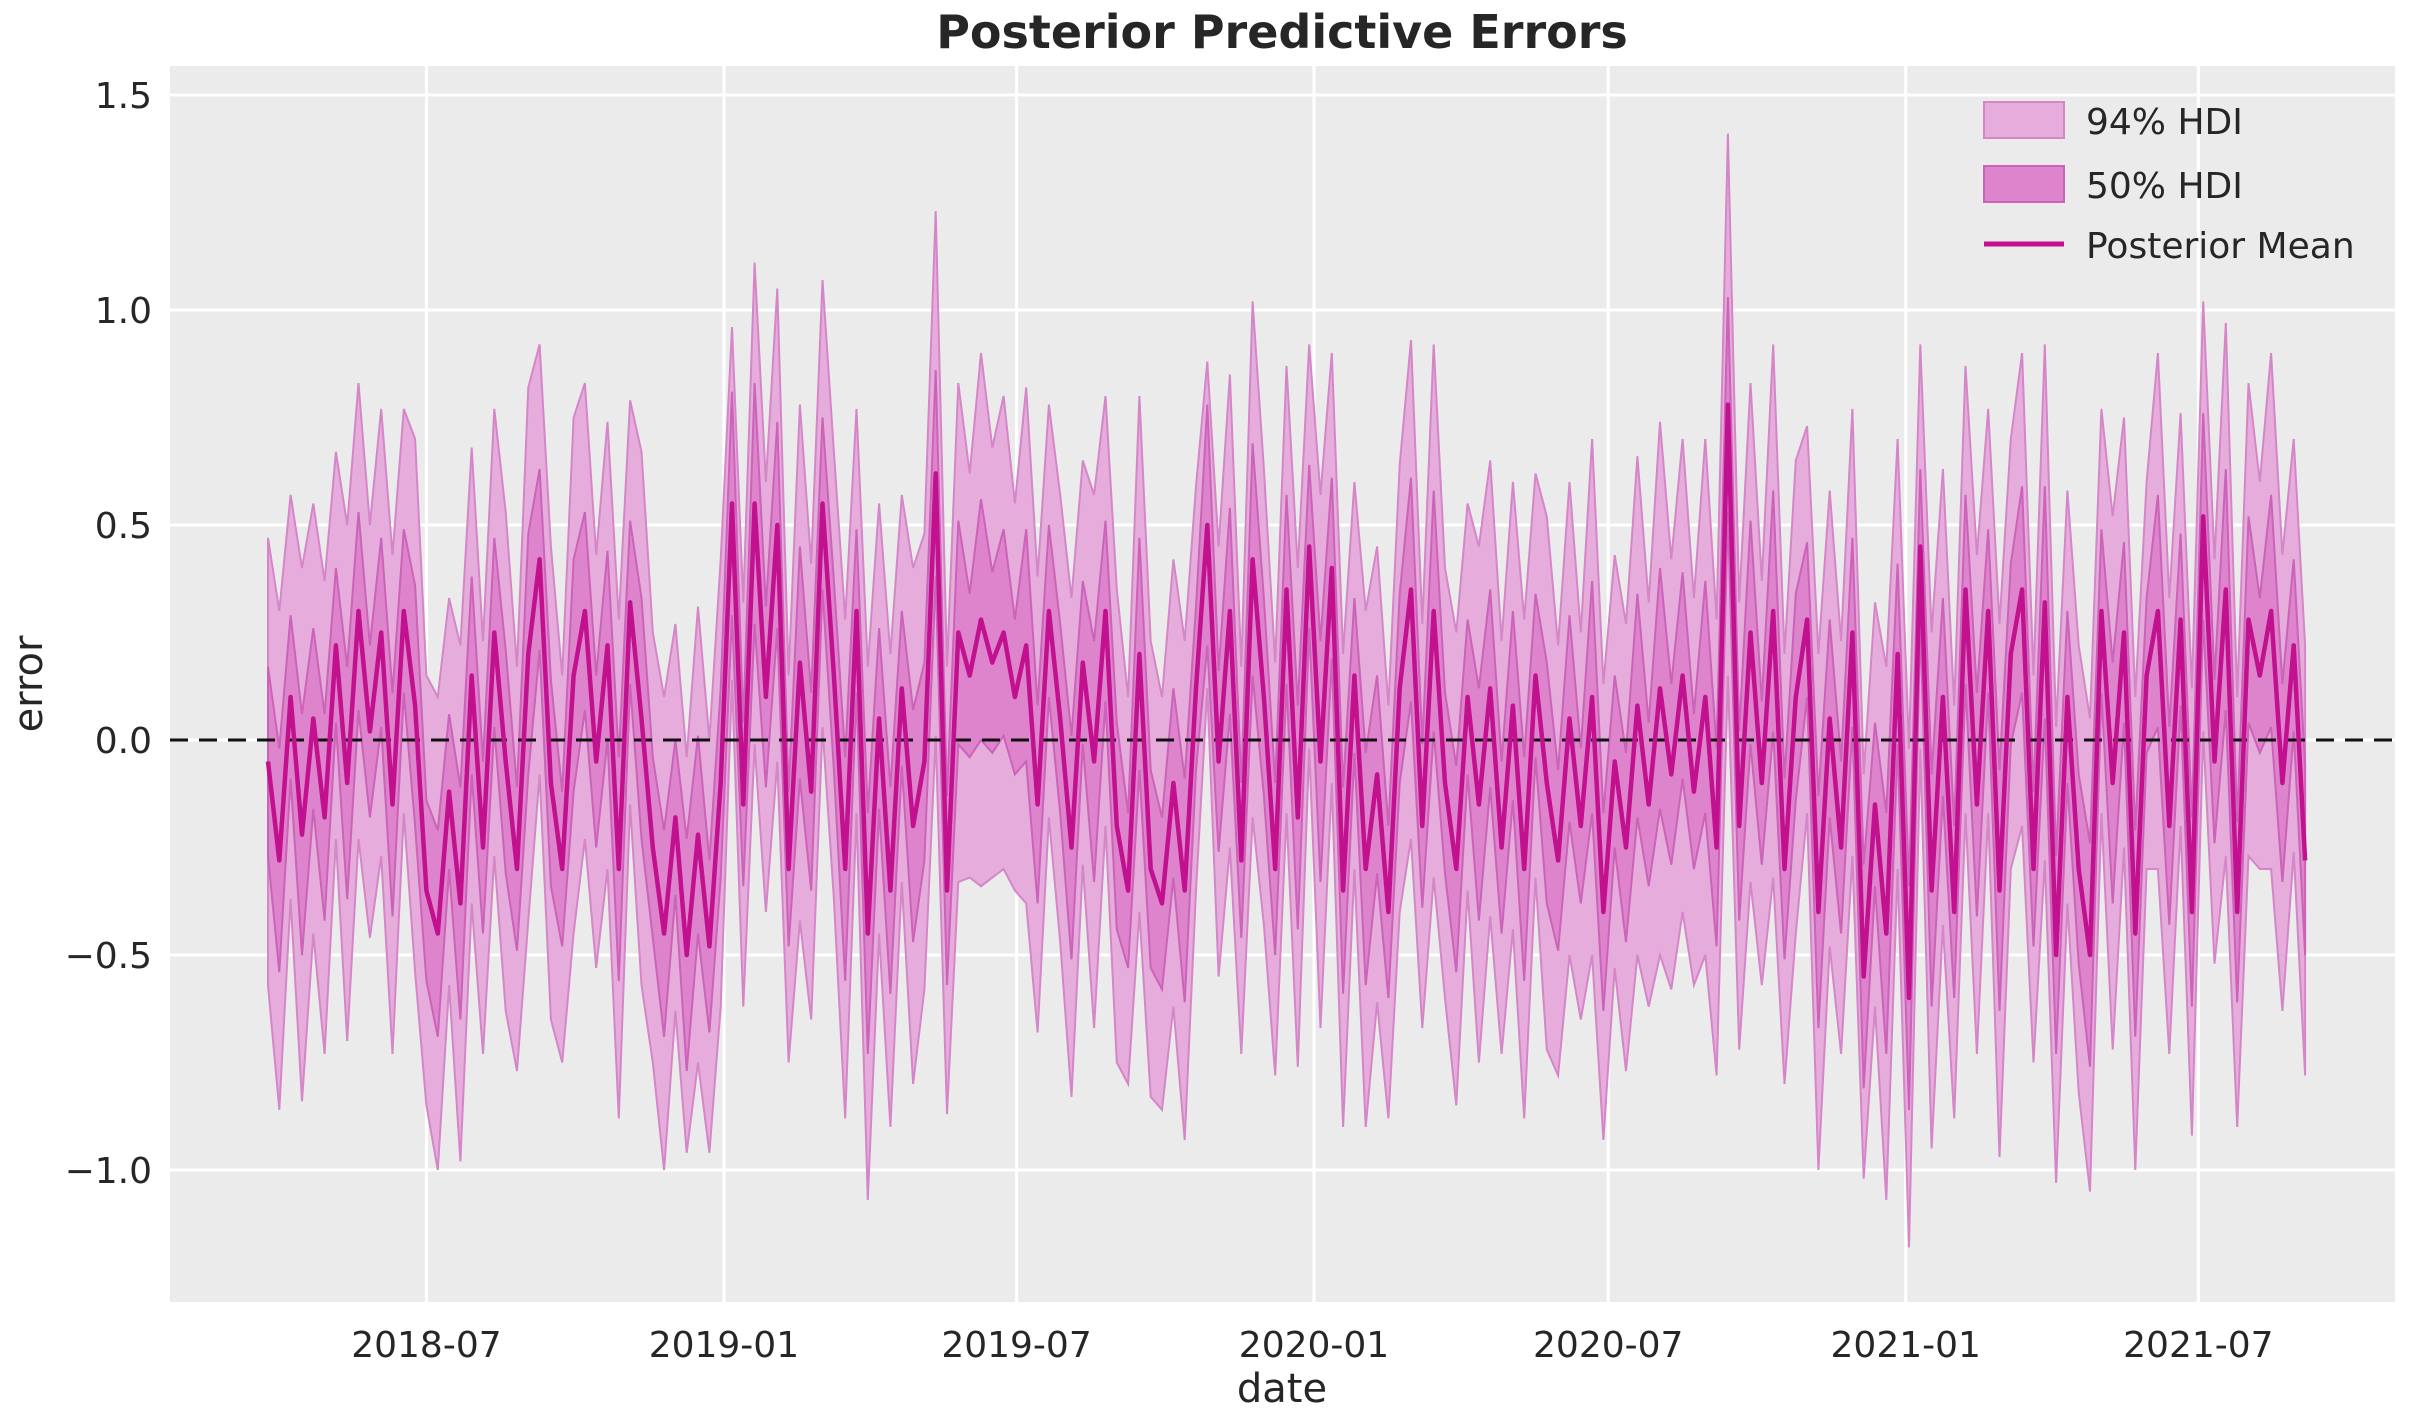 The width and height of the screenshot is (2423, 1423). I want to click on hdi94-swatch, so click(2024, 120).